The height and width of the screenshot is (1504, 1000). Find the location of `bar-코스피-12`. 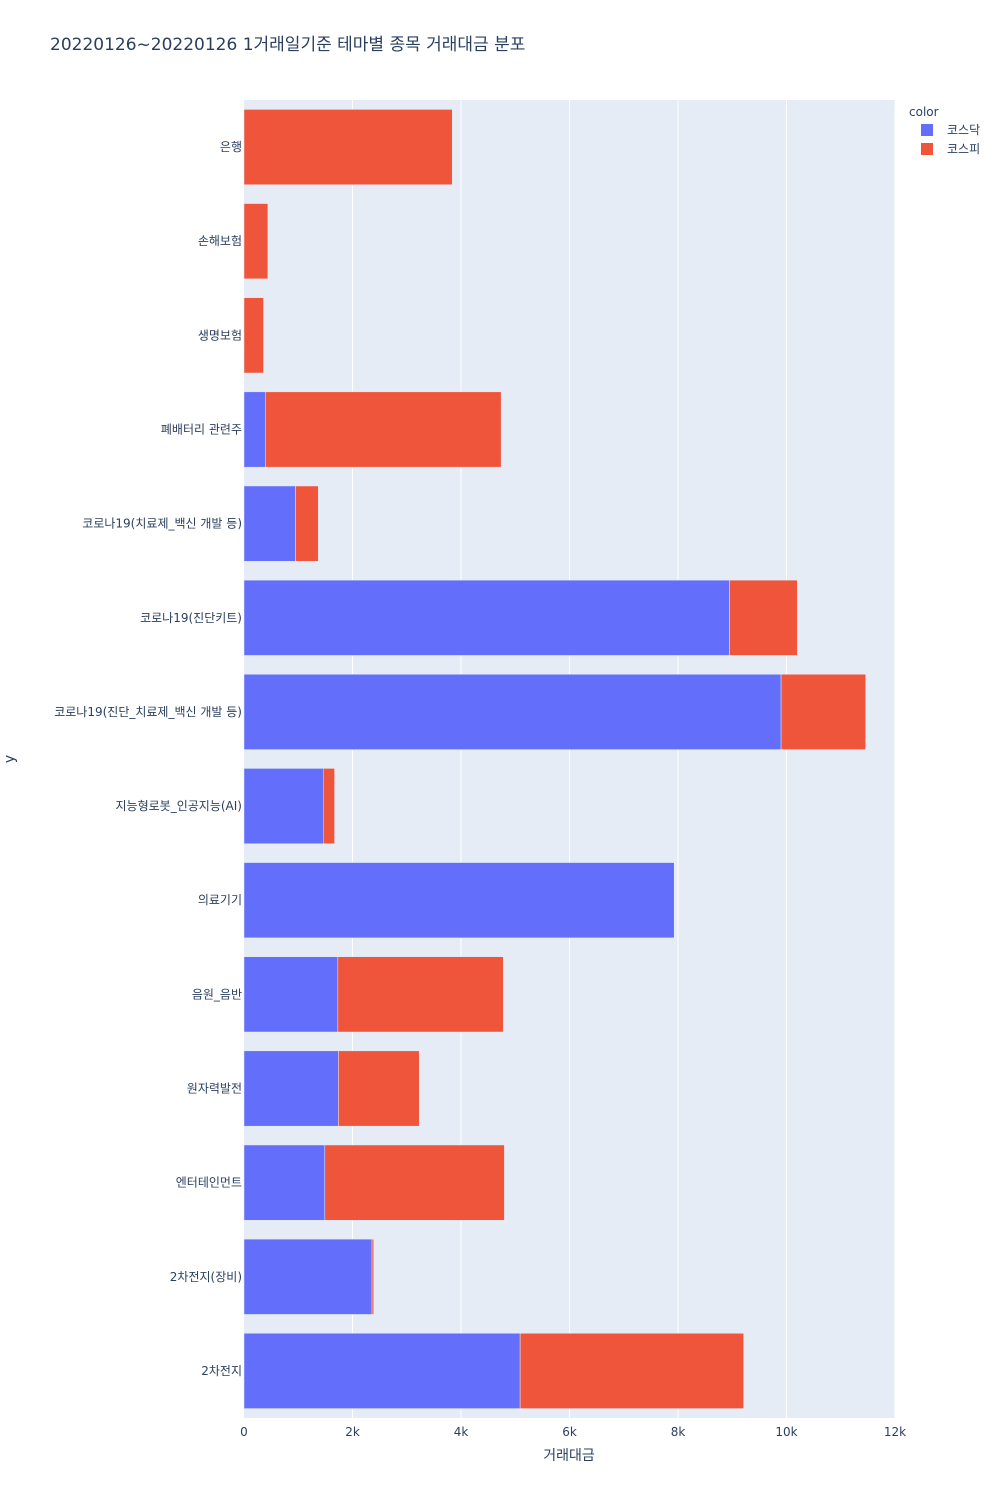

bar-코스피-12 is located at coordinates (372, 1276).